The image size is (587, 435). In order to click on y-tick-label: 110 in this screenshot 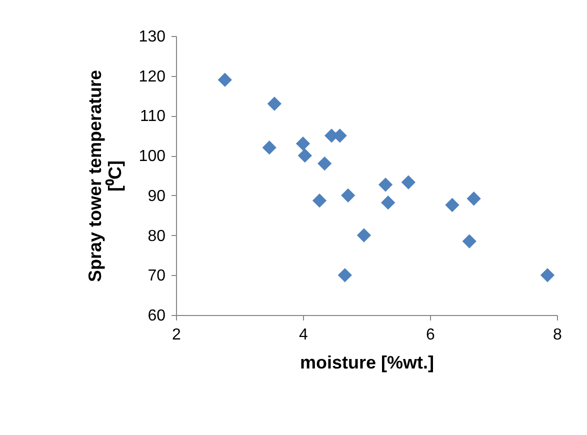, I will do `click(153, 117)`.